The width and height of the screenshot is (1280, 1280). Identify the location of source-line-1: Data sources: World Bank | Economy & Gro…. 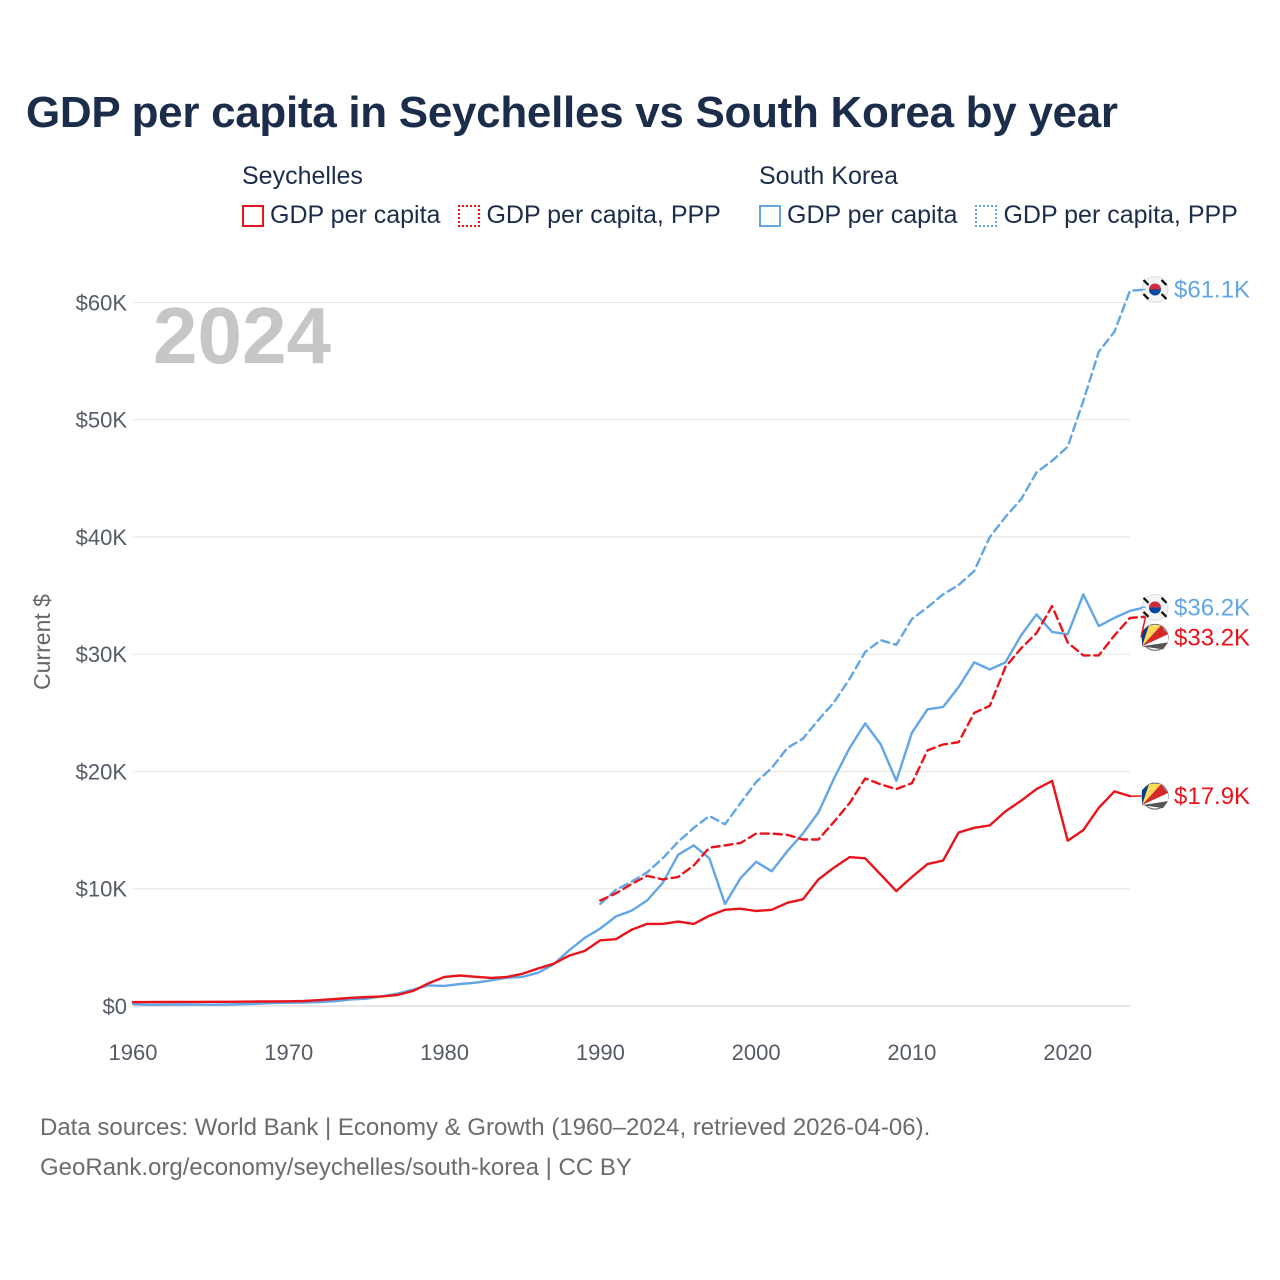
(485, 1127).